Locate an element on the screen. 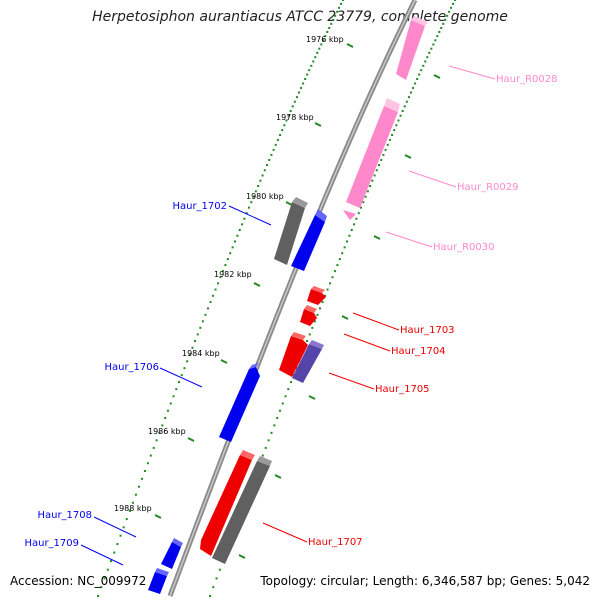 The width and height of the screenshot is (600, 600). gene-label-haur-1703: Haur_1703 is located at coordinates (427, 330).